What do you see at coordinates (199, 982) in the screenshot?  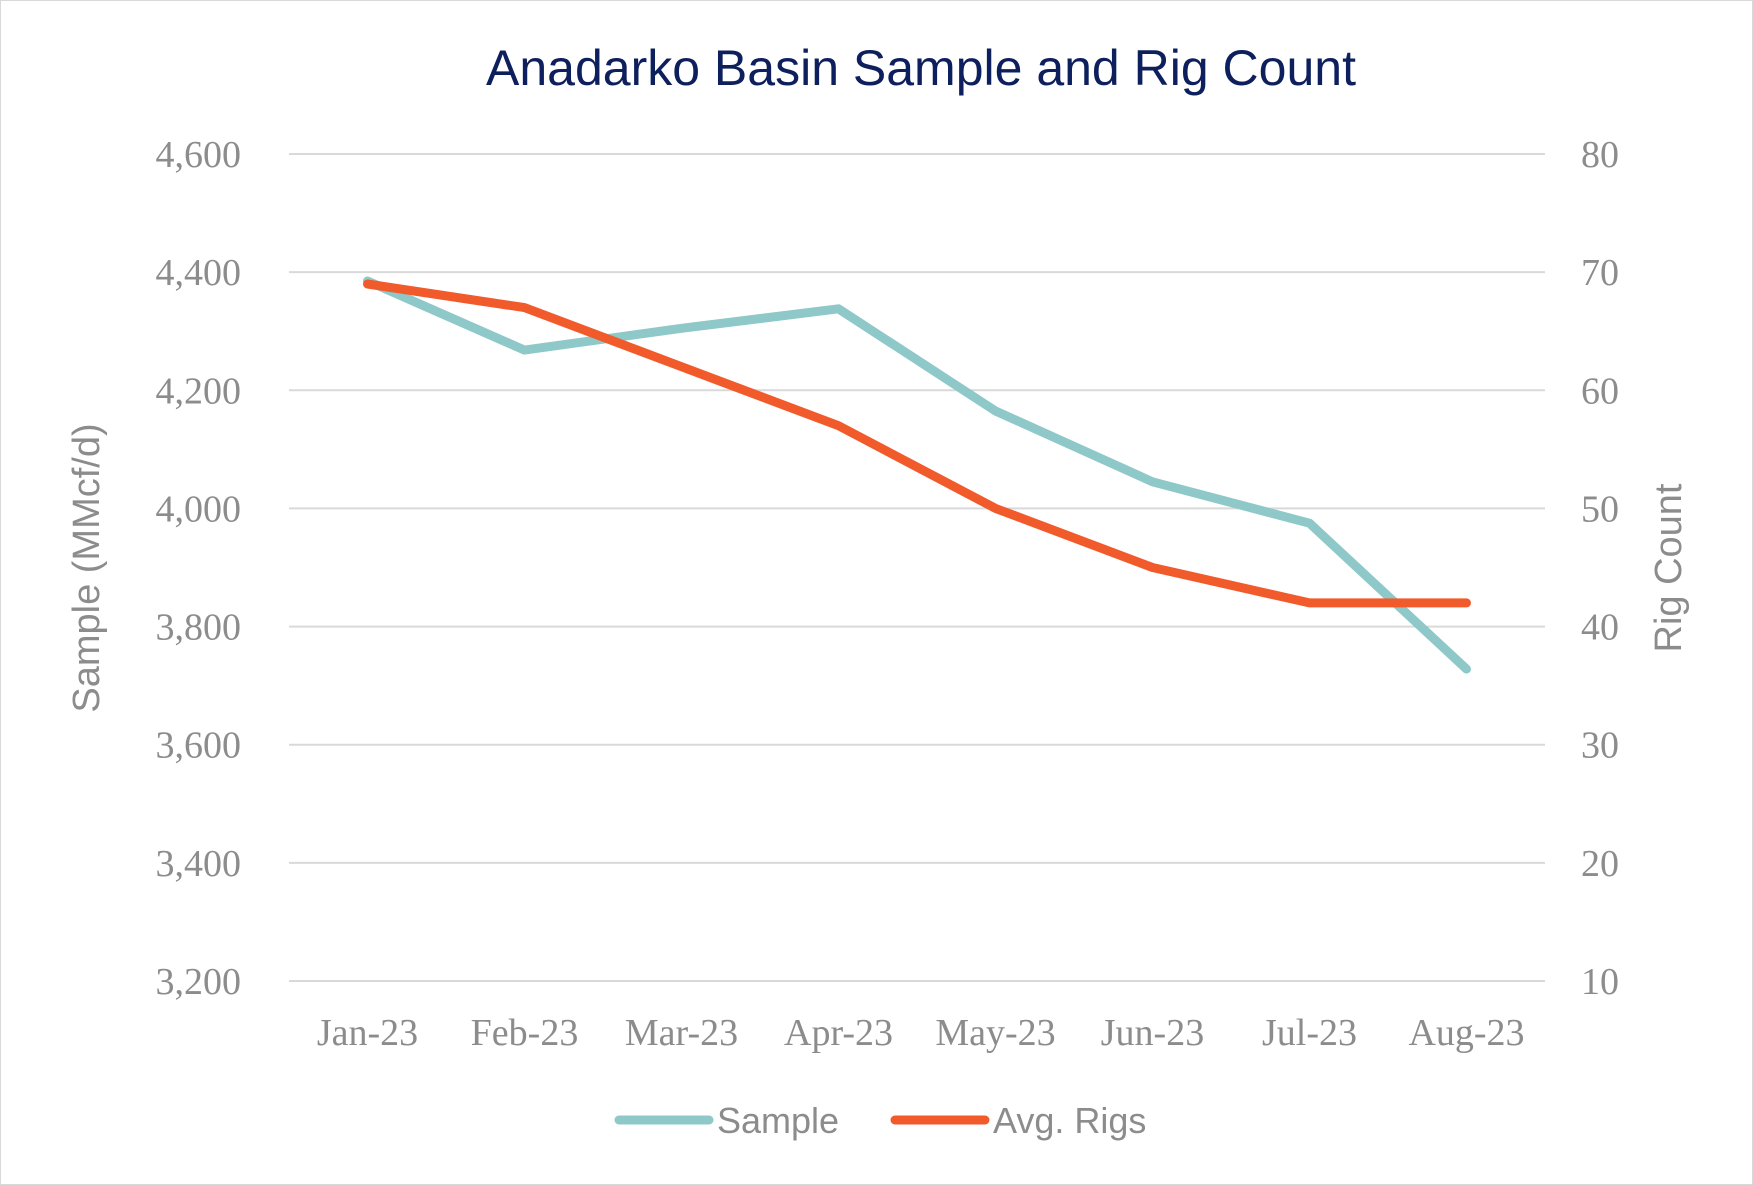 I see `left-tick-label: 3,200` at bounding box center [199, 982].